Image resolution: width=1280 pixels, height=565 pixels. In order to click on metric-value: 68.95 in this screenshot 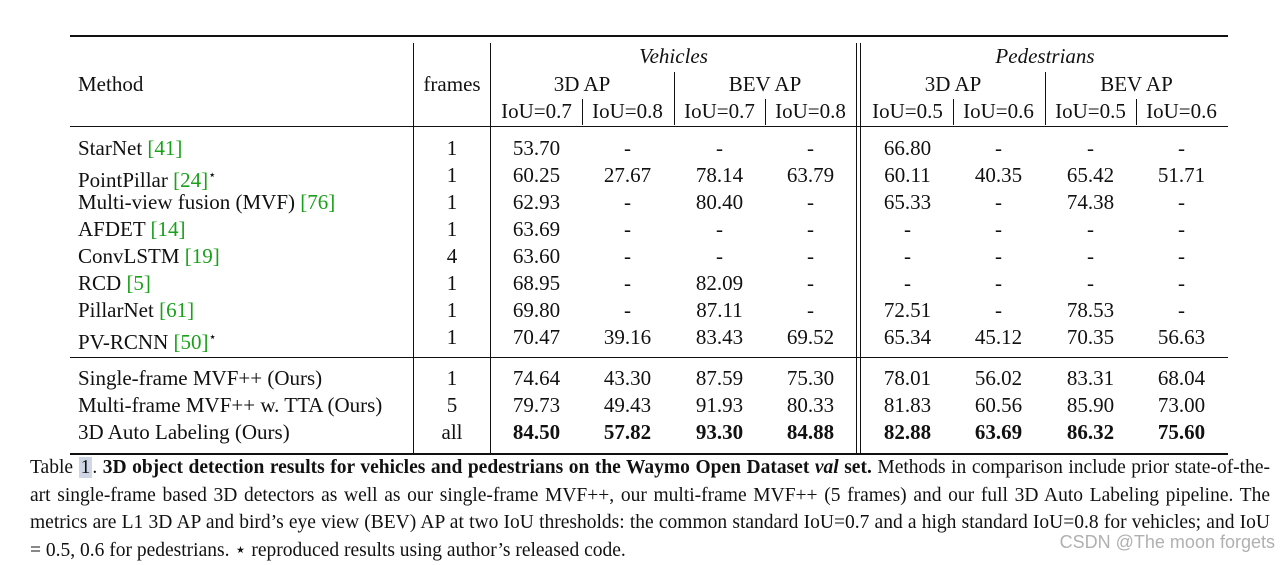, I will do `click(536, 283)`.